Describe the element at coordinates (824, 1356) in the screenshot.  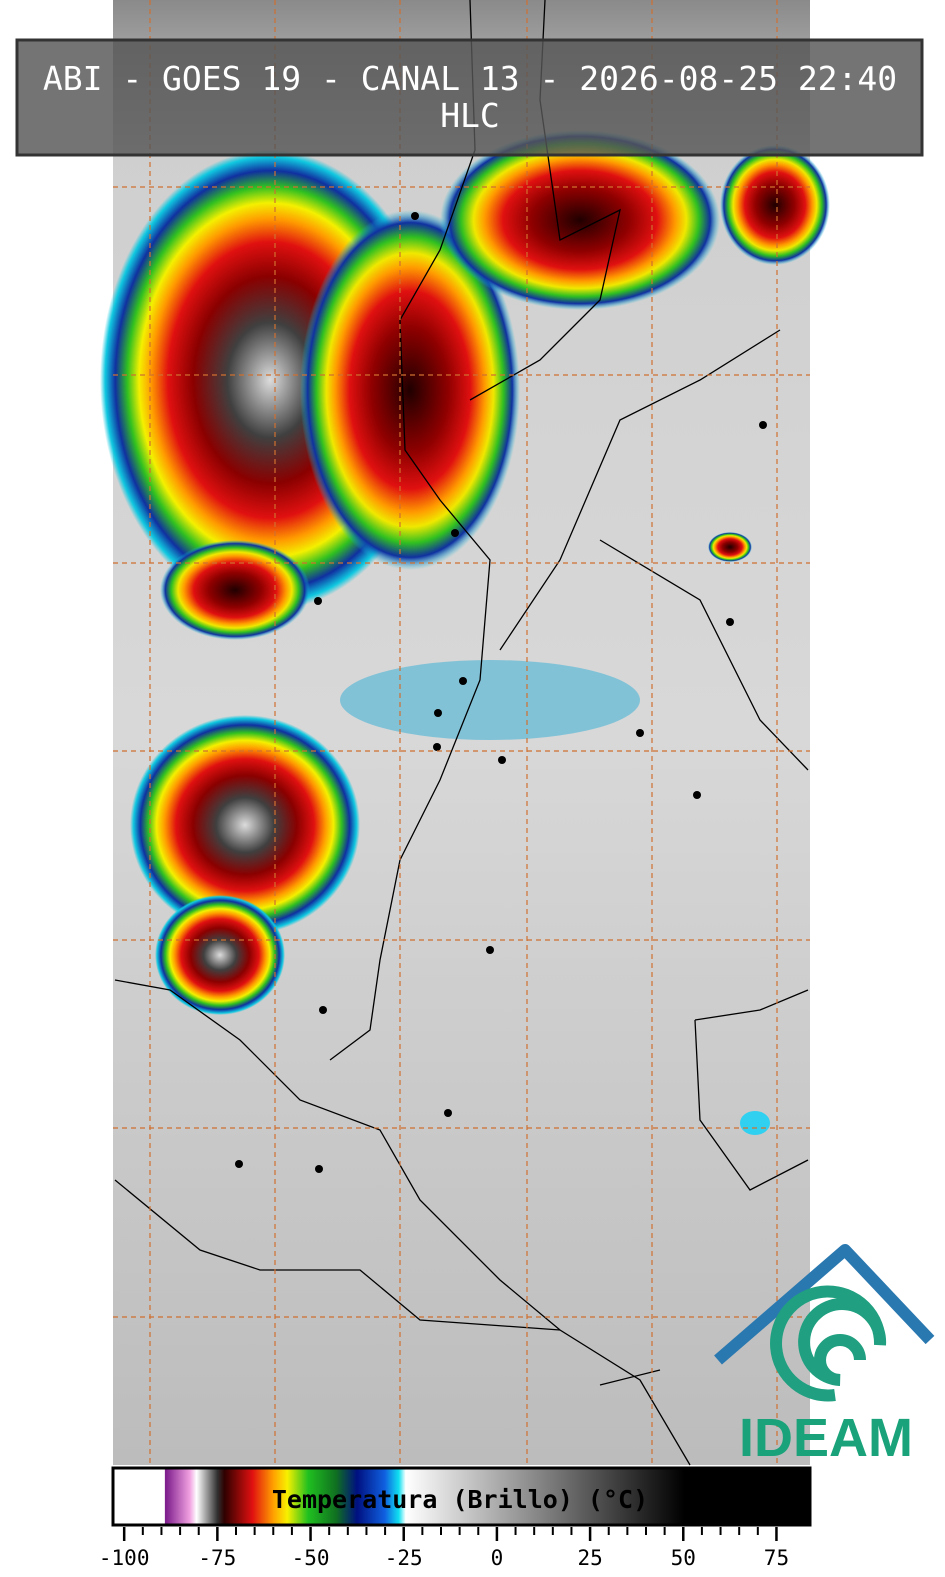
I see `logo: IDEAM` at that location.